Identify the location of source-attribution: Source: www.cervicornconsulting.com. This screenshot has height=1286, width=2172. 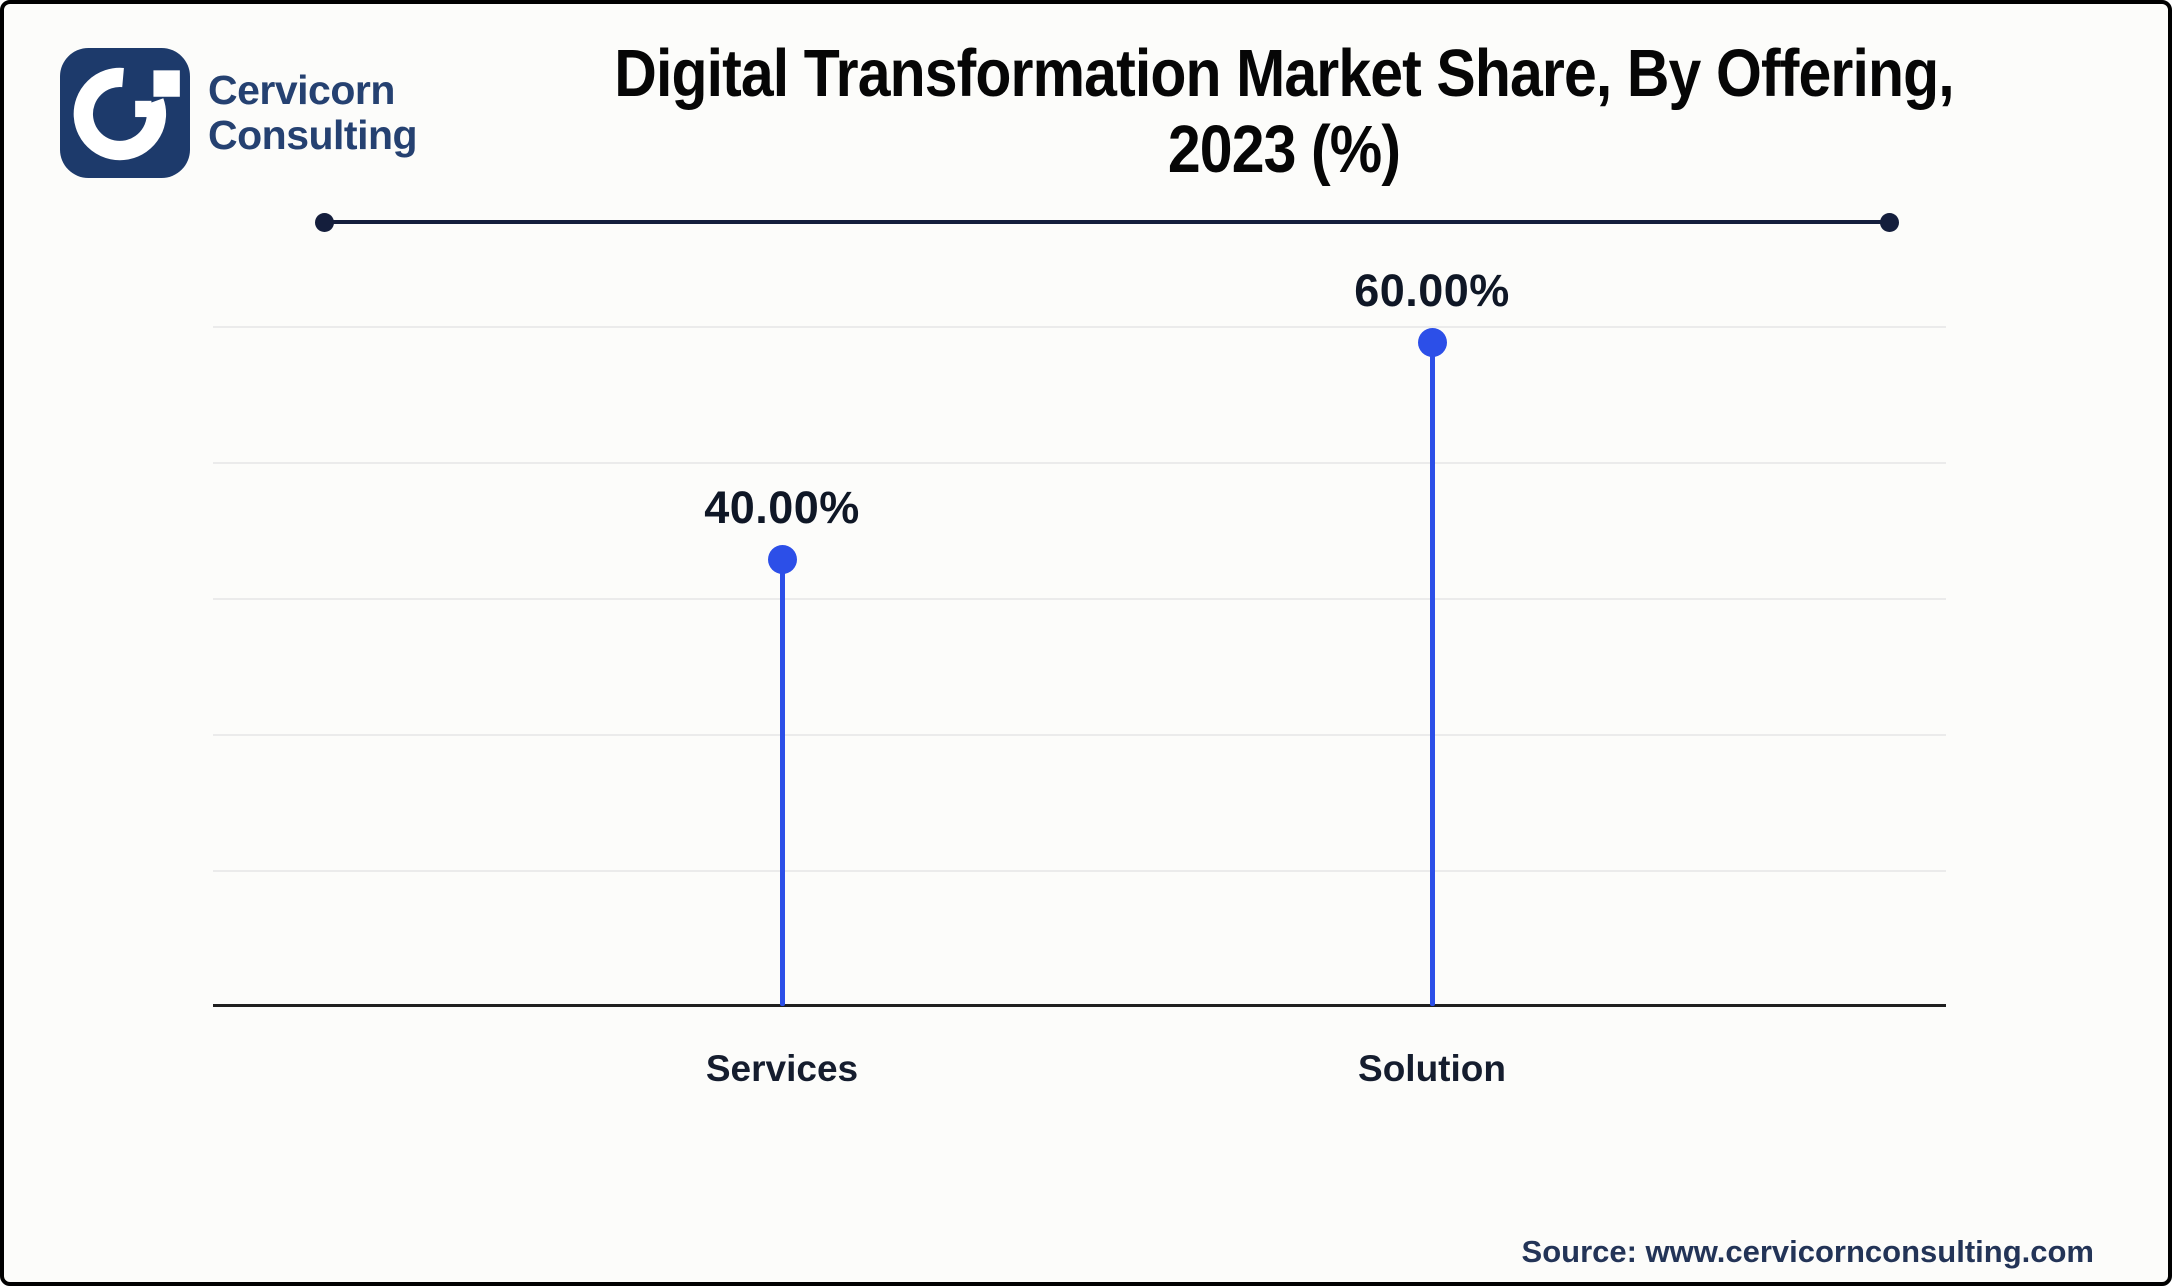
(1807, 1251).